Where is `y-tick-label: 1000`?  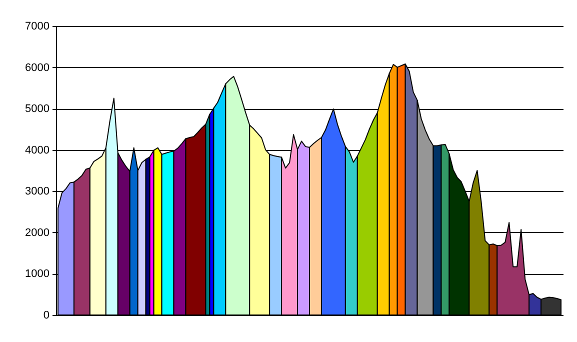 y-tick-label: 1000 is located at coordinates (37, 274).